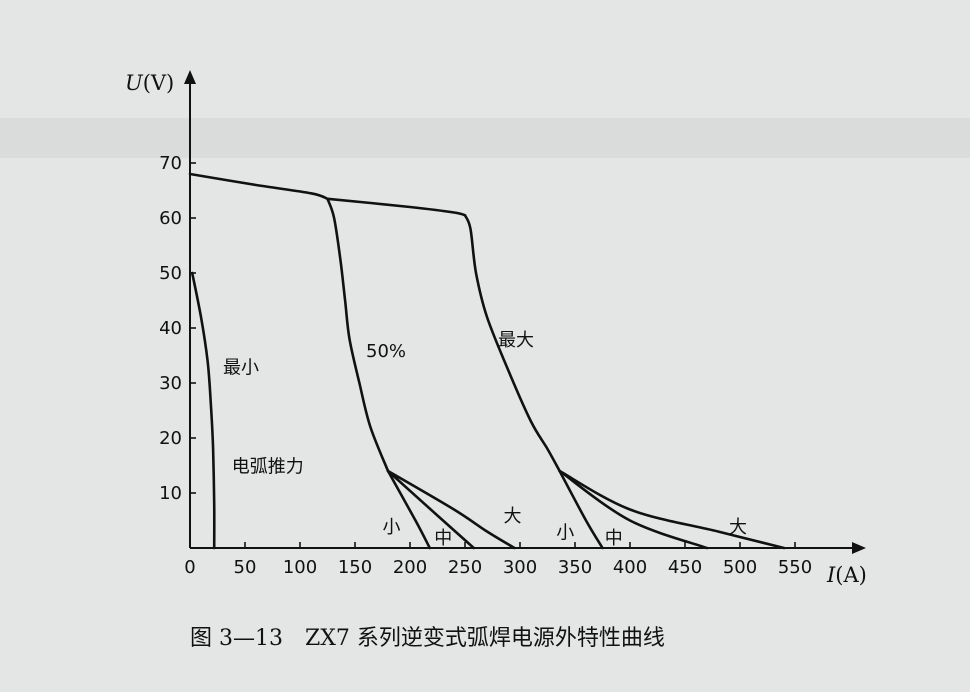 The image size is (970, 692). I want to click on y-tick-label: 70, so click(170, 163).